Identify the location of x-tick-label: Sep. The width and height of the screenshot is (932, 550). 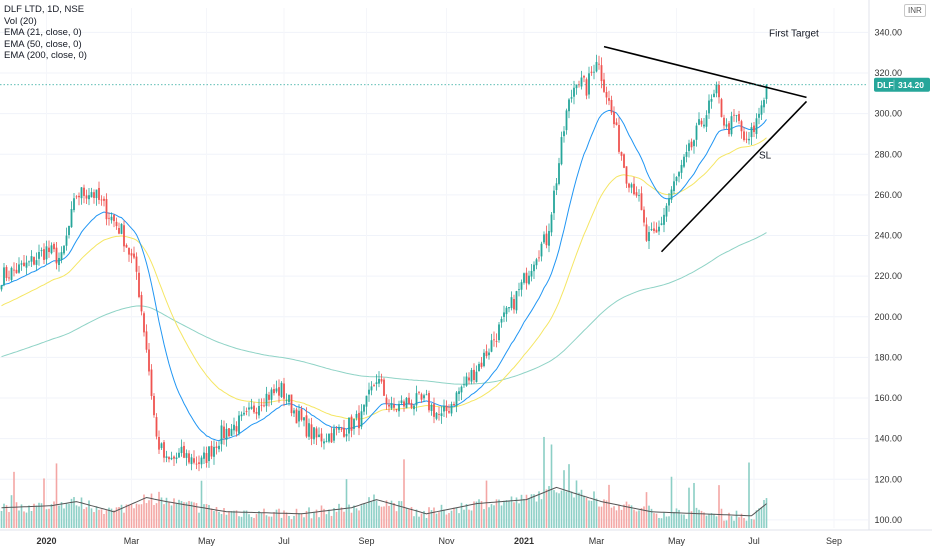
(834, 541).